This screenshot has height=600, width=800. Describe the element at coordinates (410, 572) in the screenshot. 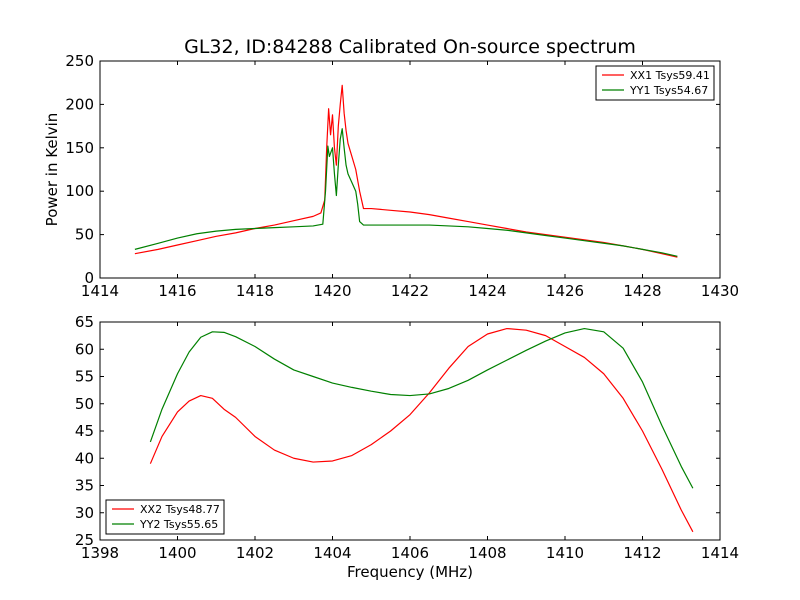

I see `x-axis-label: Frequency (MHz)` at that location.